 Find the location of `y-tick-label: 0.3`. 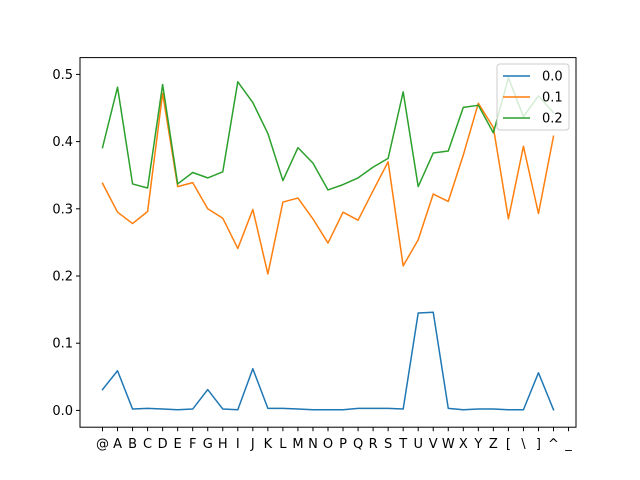

y-tick-label: 0.3 is located at coordinates (62, 209).